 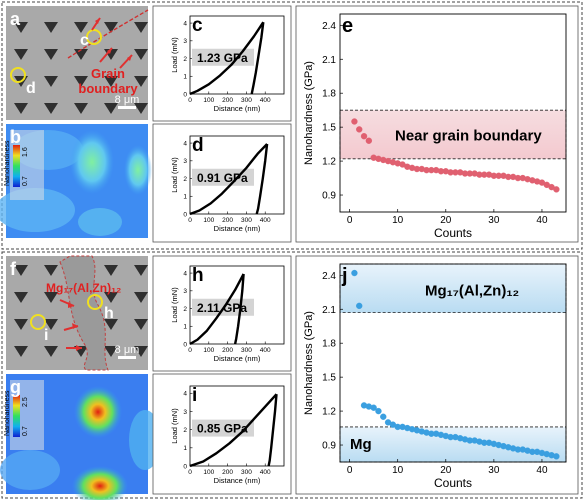 What do you see at coordinates (494, 470) in the screenshot?
I see `x-tick-label: 30` at bounding box center [494, 470].